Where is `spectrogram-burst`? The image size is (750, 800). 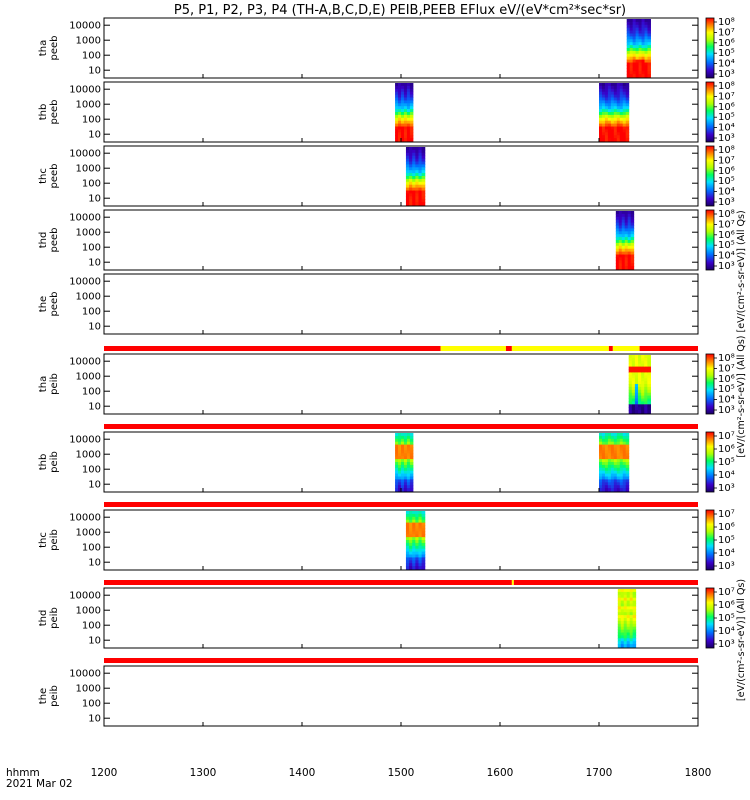
spectrogram-burst is located at coordinates (415, 540).